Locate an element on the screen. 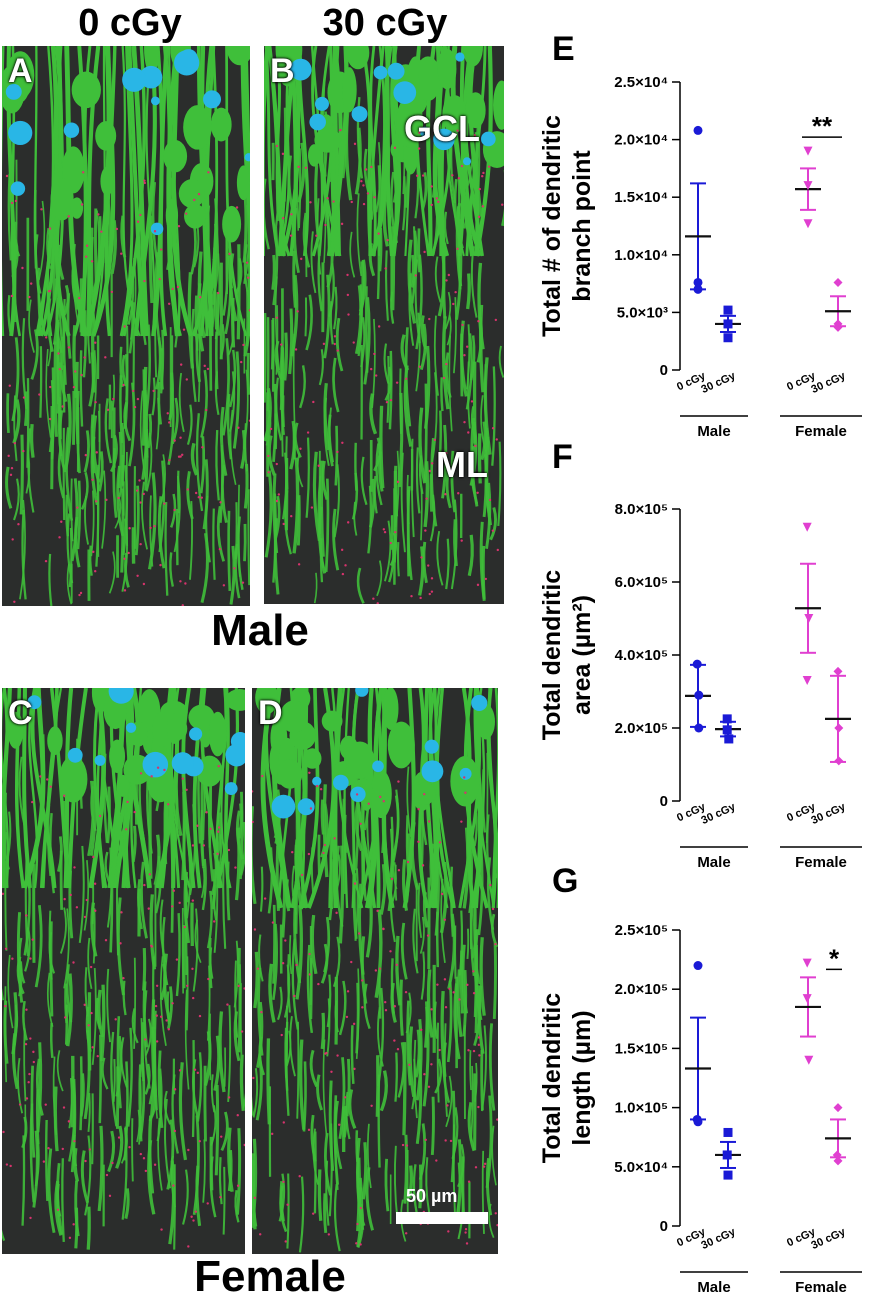 Image resolution: width=876 pixels, height=1302 pixels. chart-f-ytick-label: 2.0×10⁵ is located at coordinates (641, 728).